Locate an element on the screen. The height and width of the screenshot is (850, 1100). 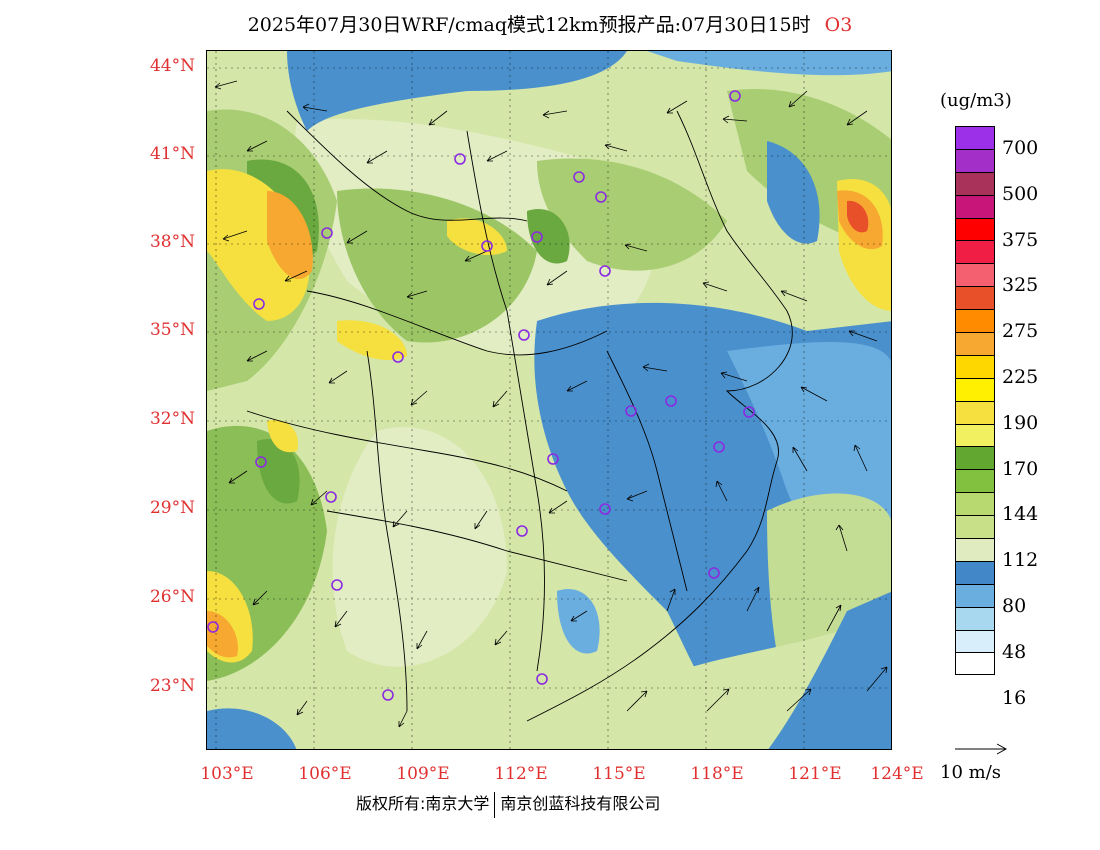
lat-label-26: 26°N is located at coordinates (172, 597).